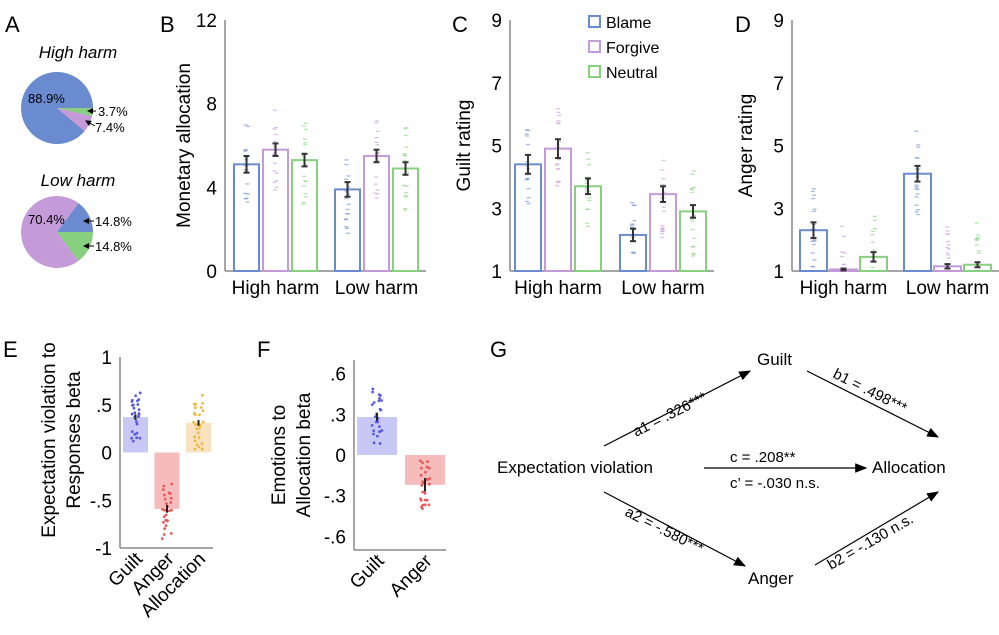 This screenshot has width=999, height=635. Describe the element at coordinates (74, 440) in the screenshot. I see `y-axis-label: Responses beta` at that location.